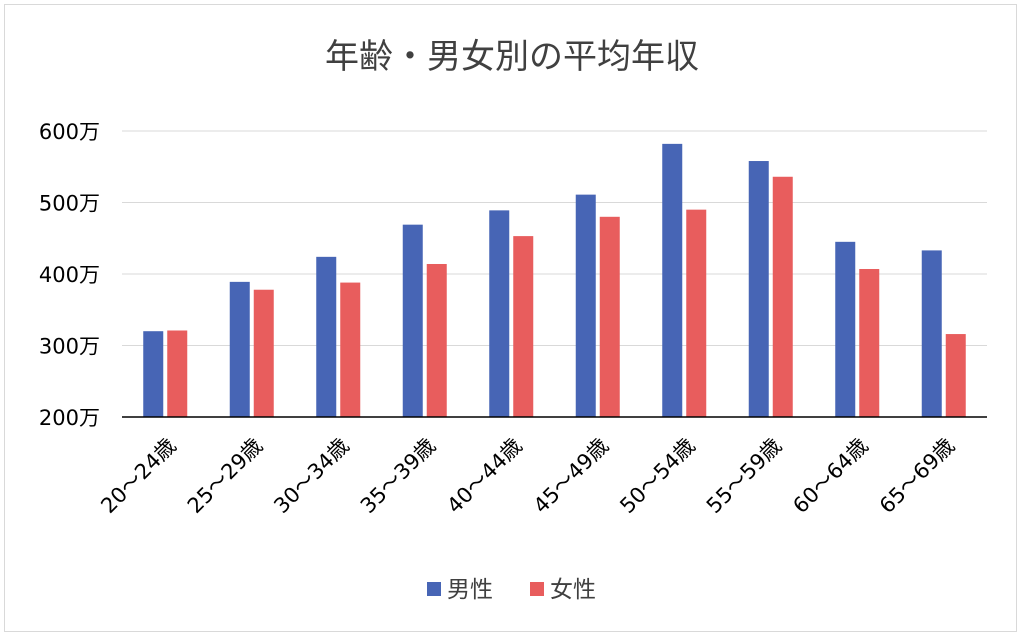 This screenshot has width=1024, height=640. I want to click on legend-item-male: 男性, so click(460, 590).